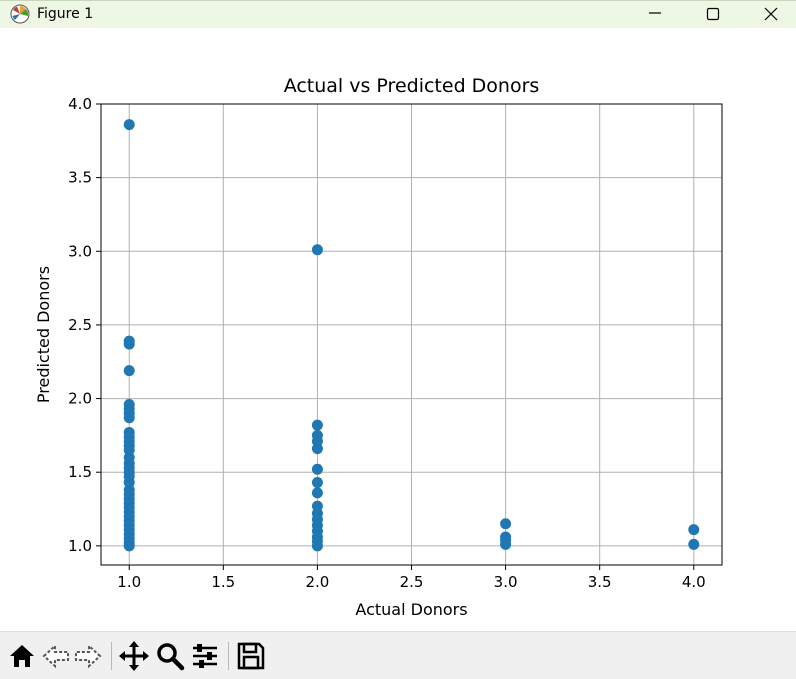 This screenshot has height=679, width=796. What do you see at coordinates (80, 472) in the screenshot?
I see `y-tick-label: 1.5` at bounding box center [80, 472].